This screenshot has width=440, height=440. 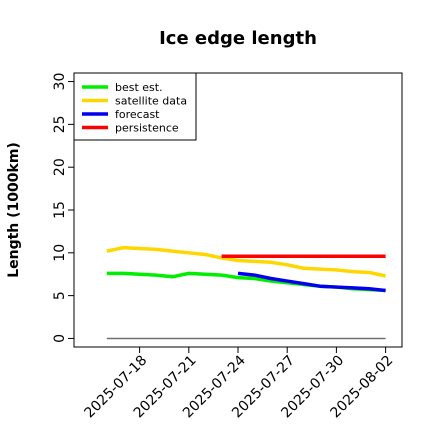 What do you see at coordinates (60, 295) in the screenshot?
I see `y-tick-label: 5` at bounding box center [60, 295].